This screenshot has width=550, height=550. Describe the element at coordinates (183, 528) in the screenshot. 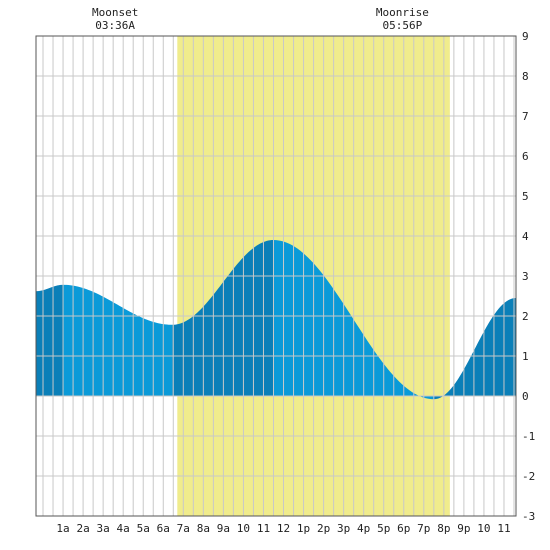

I see `x-tick-label: 7a` at that location.